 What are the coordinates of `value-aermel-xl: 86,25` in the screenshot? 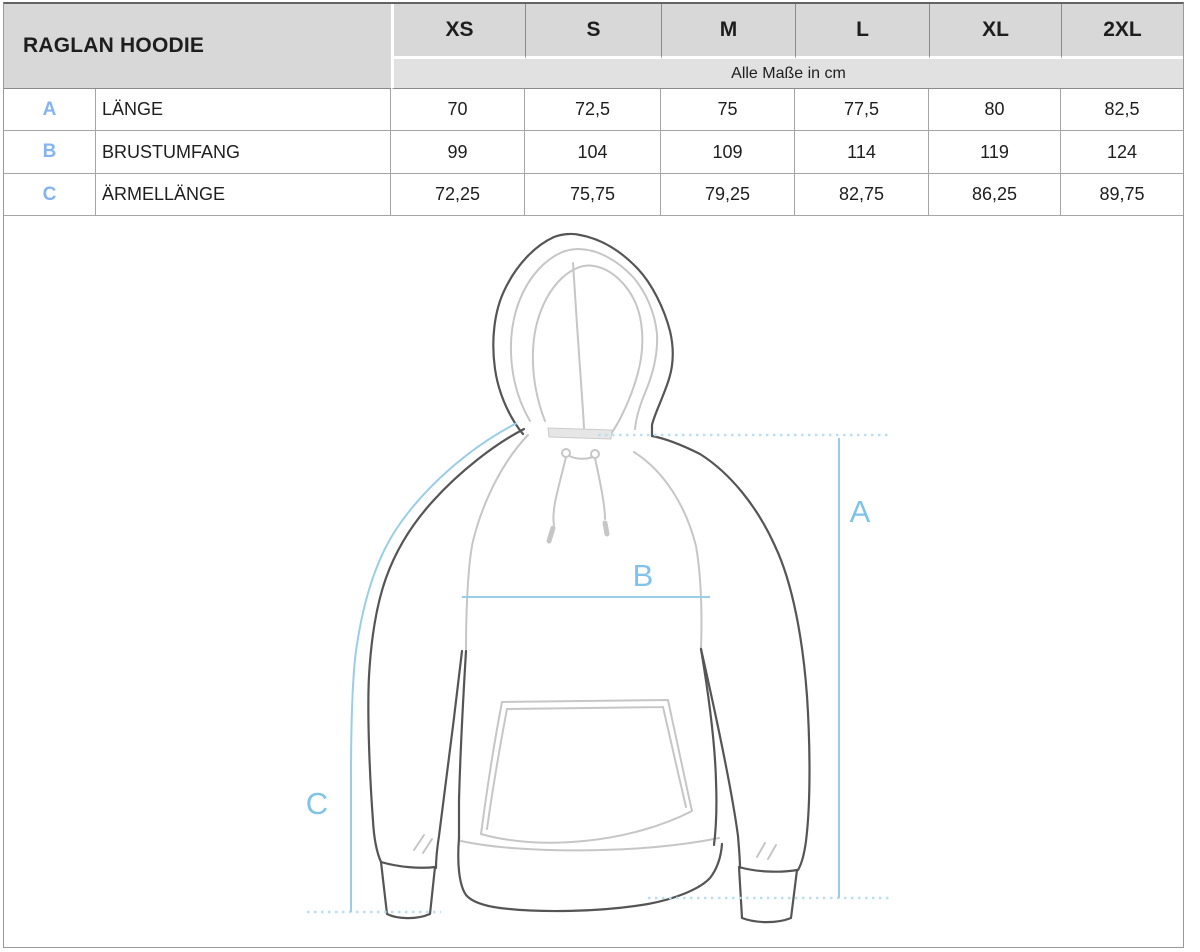 It's located at (995, 195).